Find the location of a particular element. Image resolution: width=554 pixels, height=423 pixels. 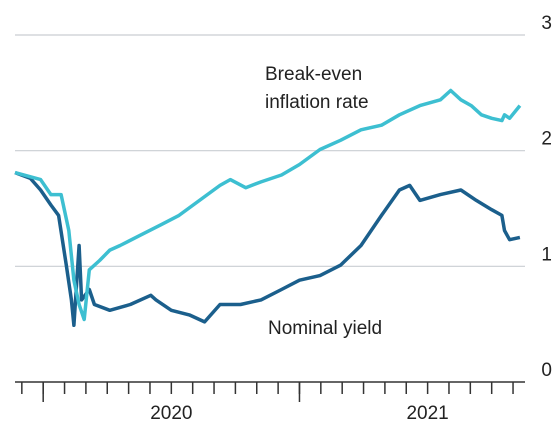

annotation: inflation rate is located at coordinates (317, 102).